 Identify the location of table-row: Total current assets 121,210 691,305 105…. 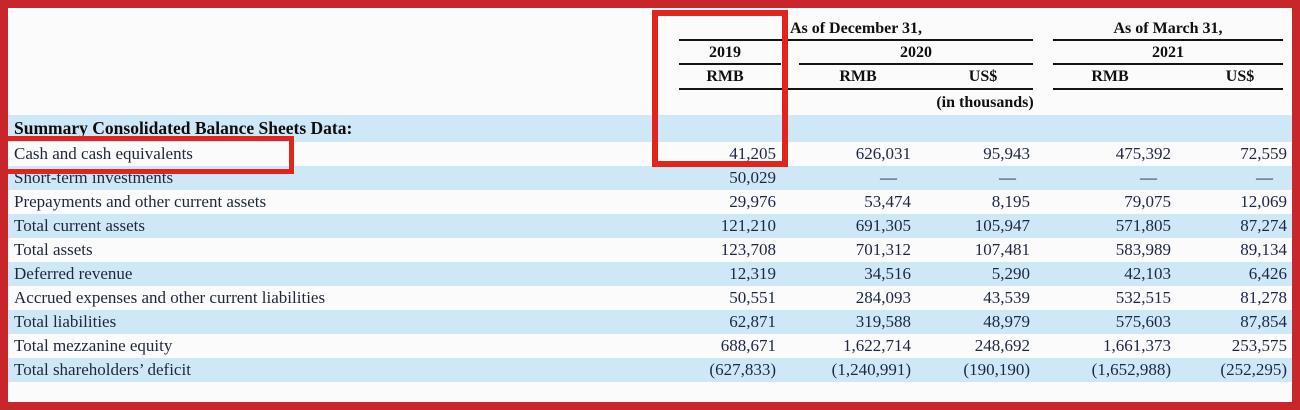
(650, 226).